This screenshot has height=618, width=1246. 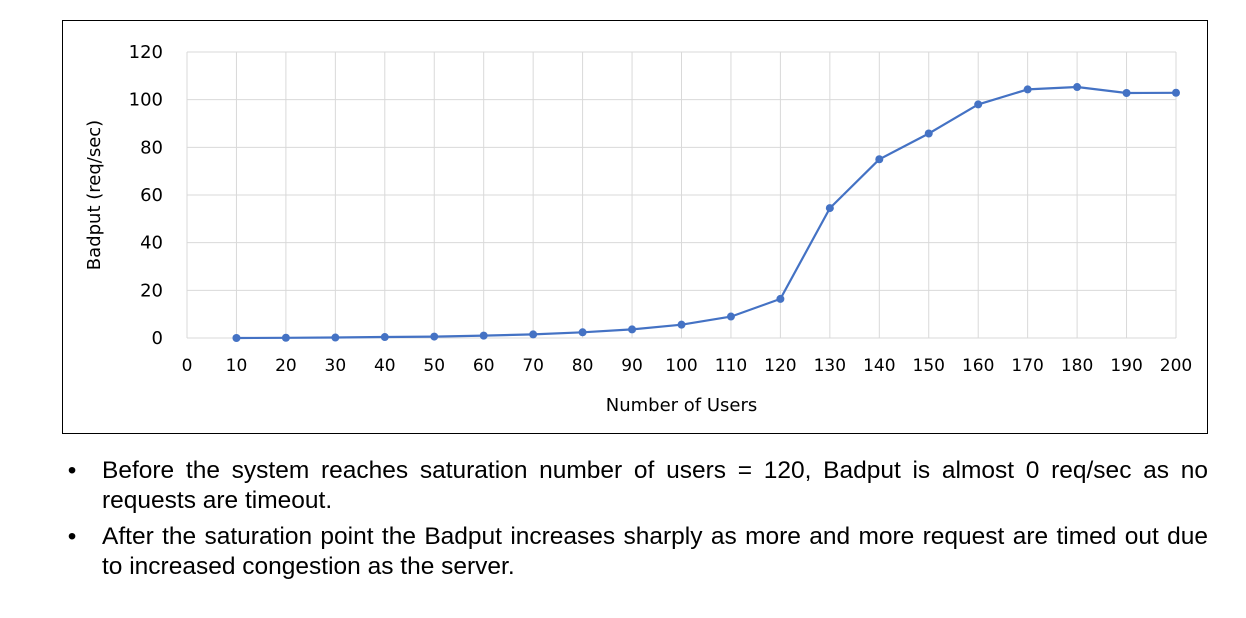 I want to click on y-tick-label: 100, so click(x=146, y=100).